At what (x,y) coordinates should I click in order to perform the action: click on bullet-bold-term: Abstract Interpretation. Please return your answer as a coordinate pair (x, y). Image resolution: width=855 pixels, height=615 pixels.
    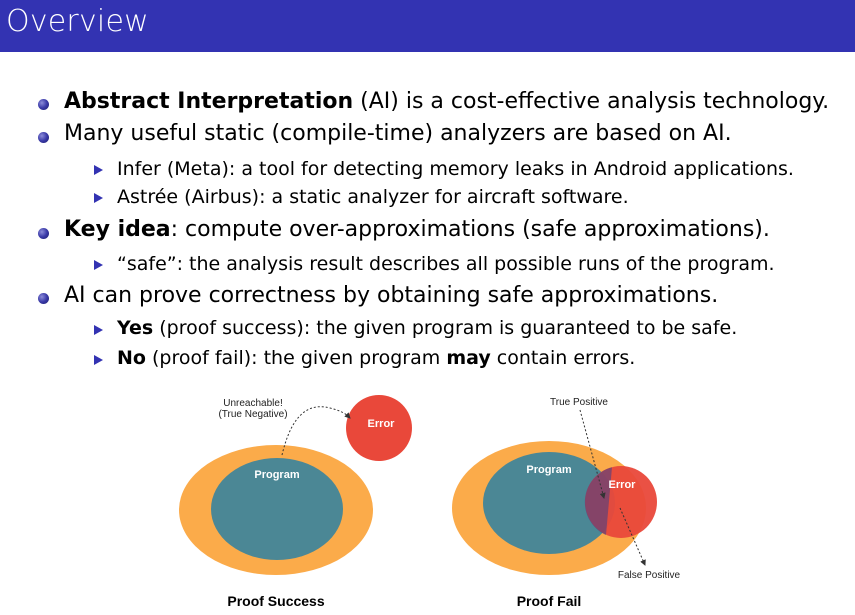
    Looking at the image, I should click on (209, 101).